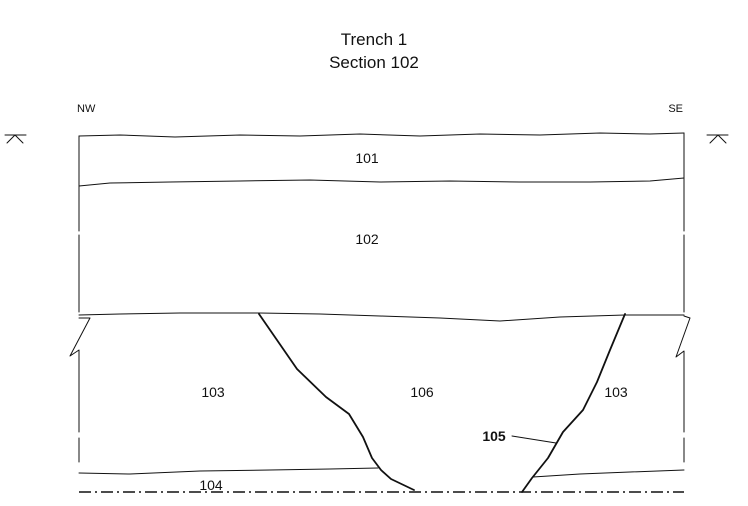 Image resolution: width=748 pixels, height=506 pixels. Describe the element at coordinates (675, 109) in the screenshot. I see `orientation-right-label: SE` at that location.